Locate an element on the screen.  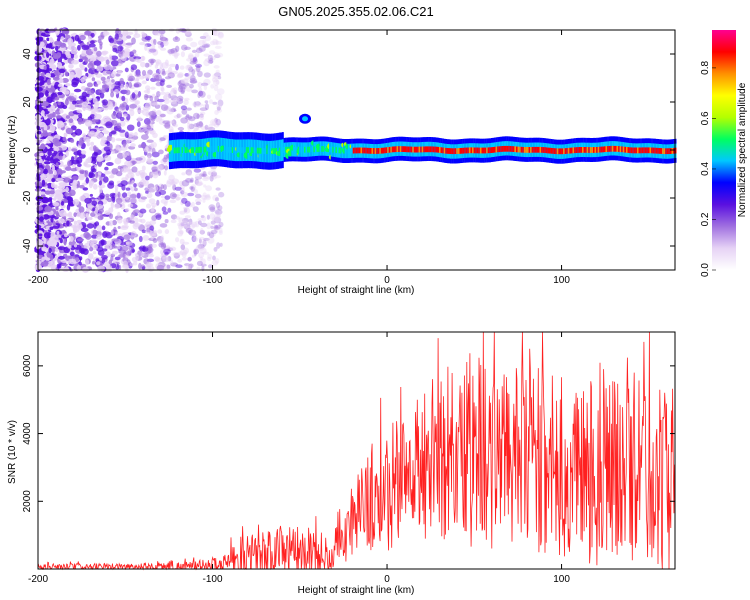
spectrogram-x-tick-label: 0 is located at coordinates (387, 280).